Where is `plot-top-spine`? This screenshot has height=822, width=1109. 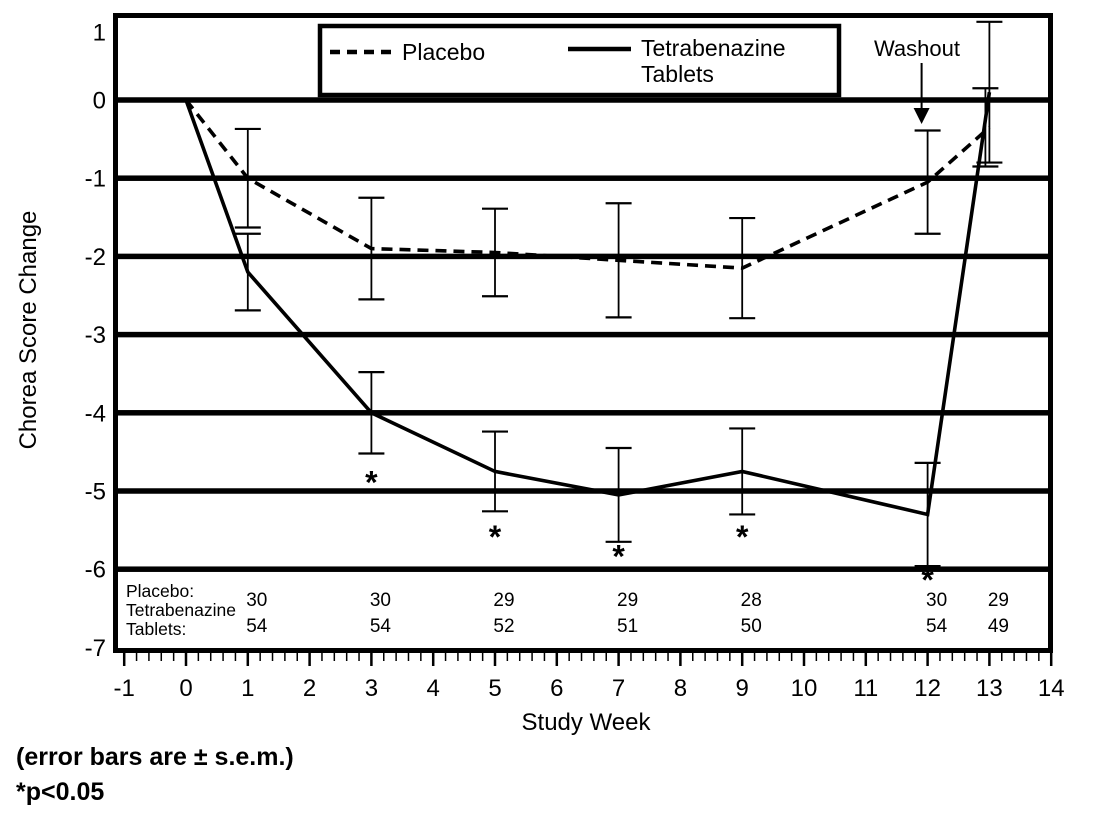 plot-top-spine is located at coordinates (583, 15).